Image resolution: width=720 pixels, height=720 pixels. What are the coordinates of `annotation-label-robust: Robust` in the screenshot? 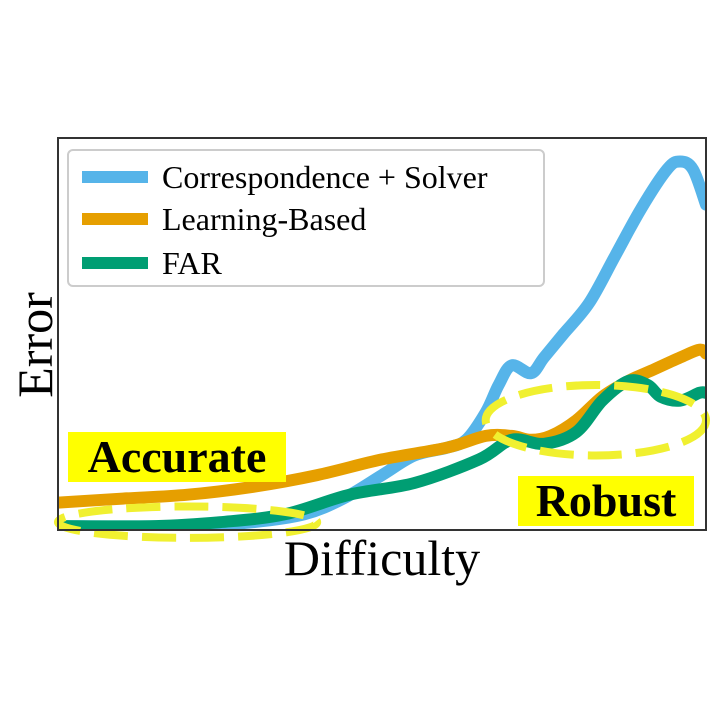 It's located at (606, 500).